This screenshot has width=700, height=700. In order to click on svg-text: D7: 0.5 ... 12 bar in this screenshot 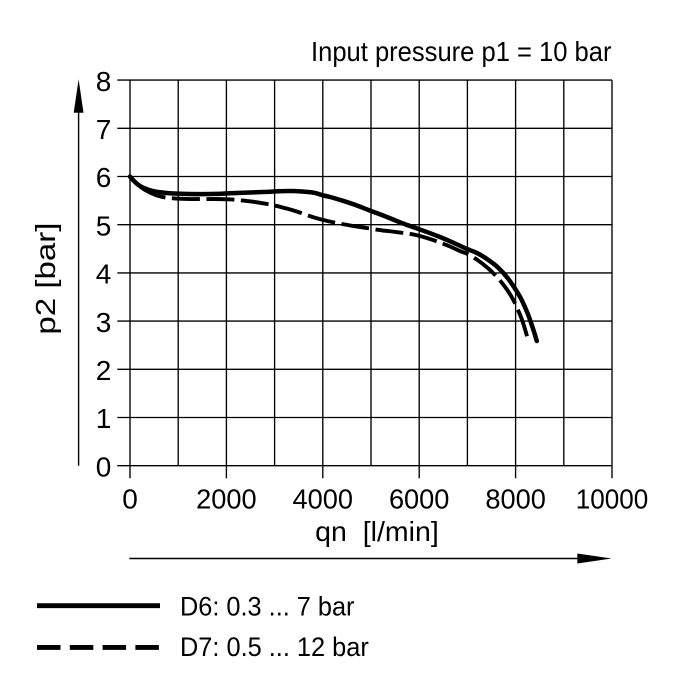, I will do `click(274, 647)`.